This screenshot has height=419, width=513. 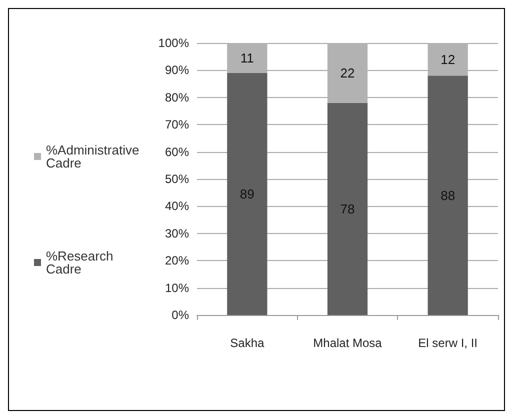 I want to click on data-label: 89, so click(x=247, y=194).